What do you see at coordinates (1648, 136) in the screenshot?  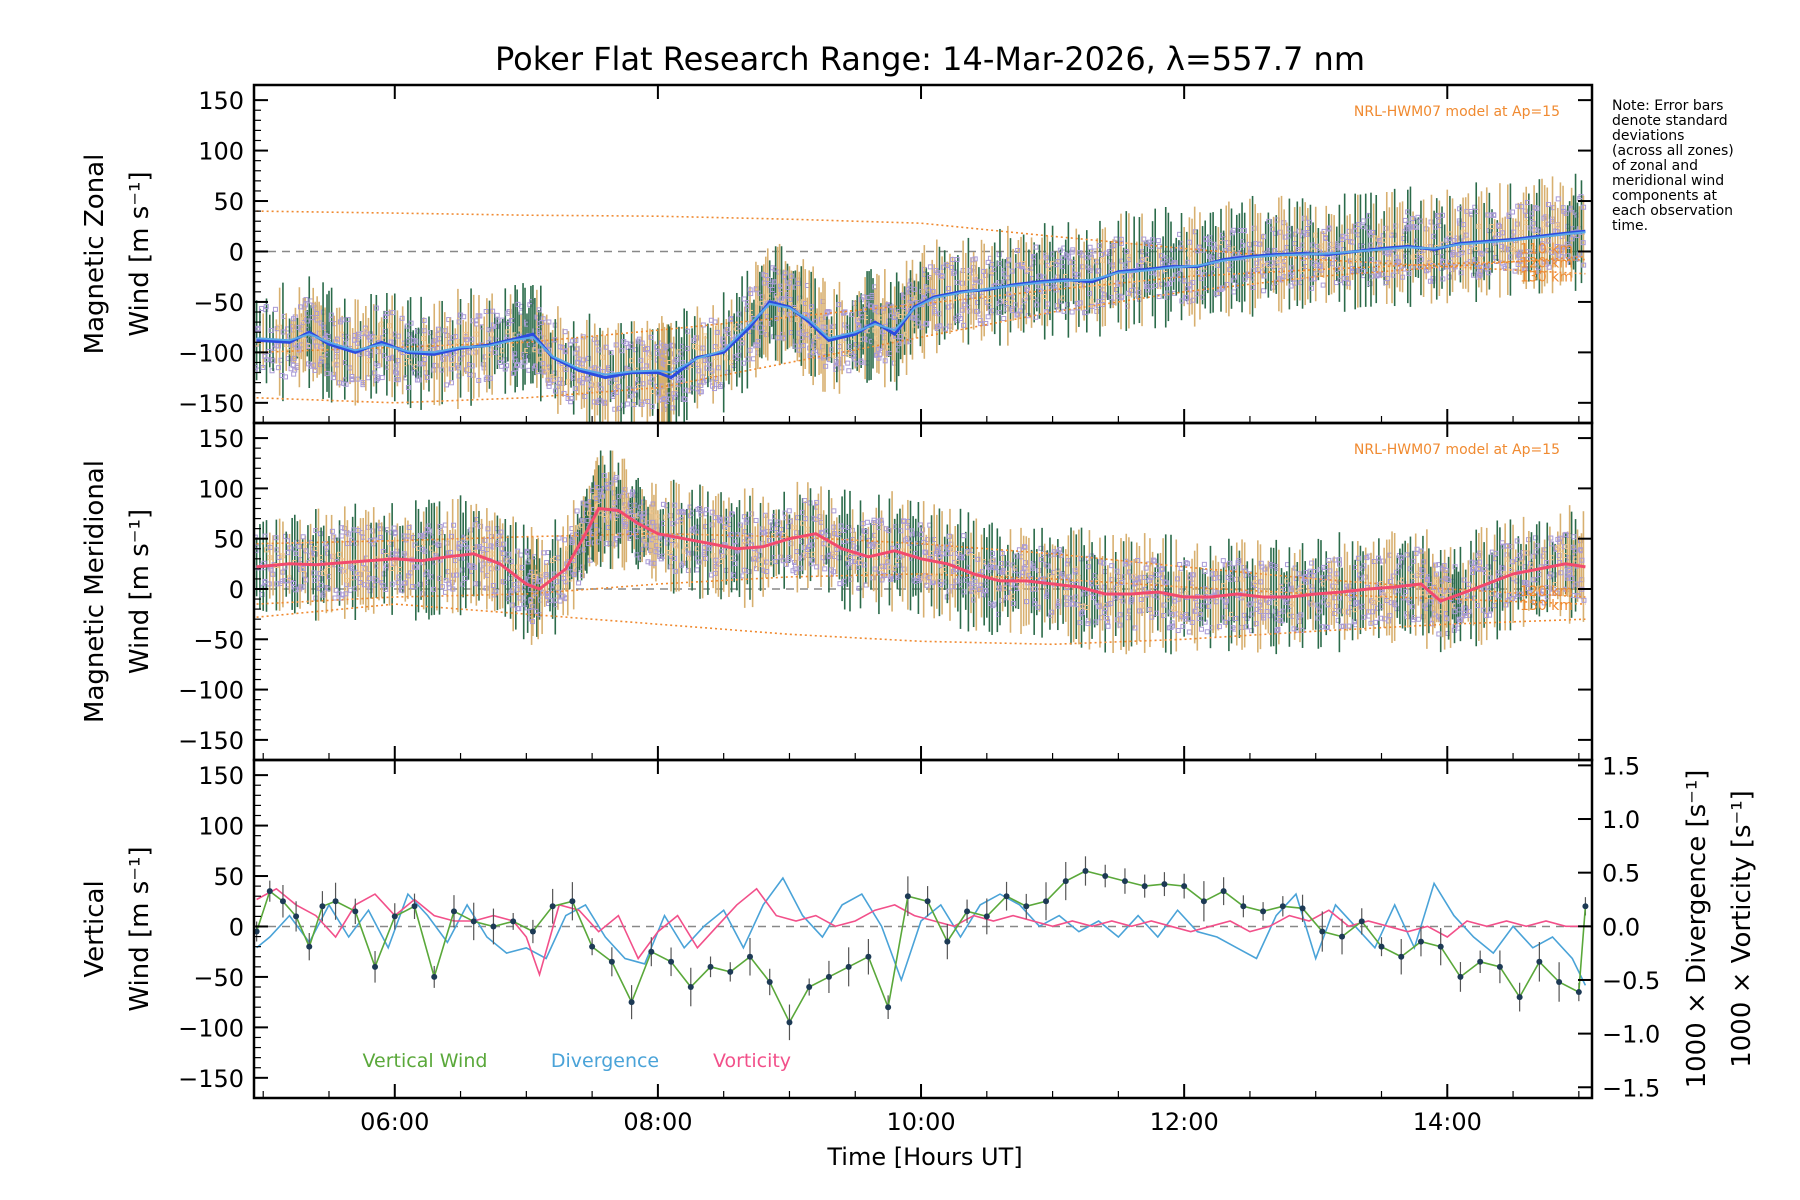 I see `note-line: deviations` at bounding box center [1648, 136].